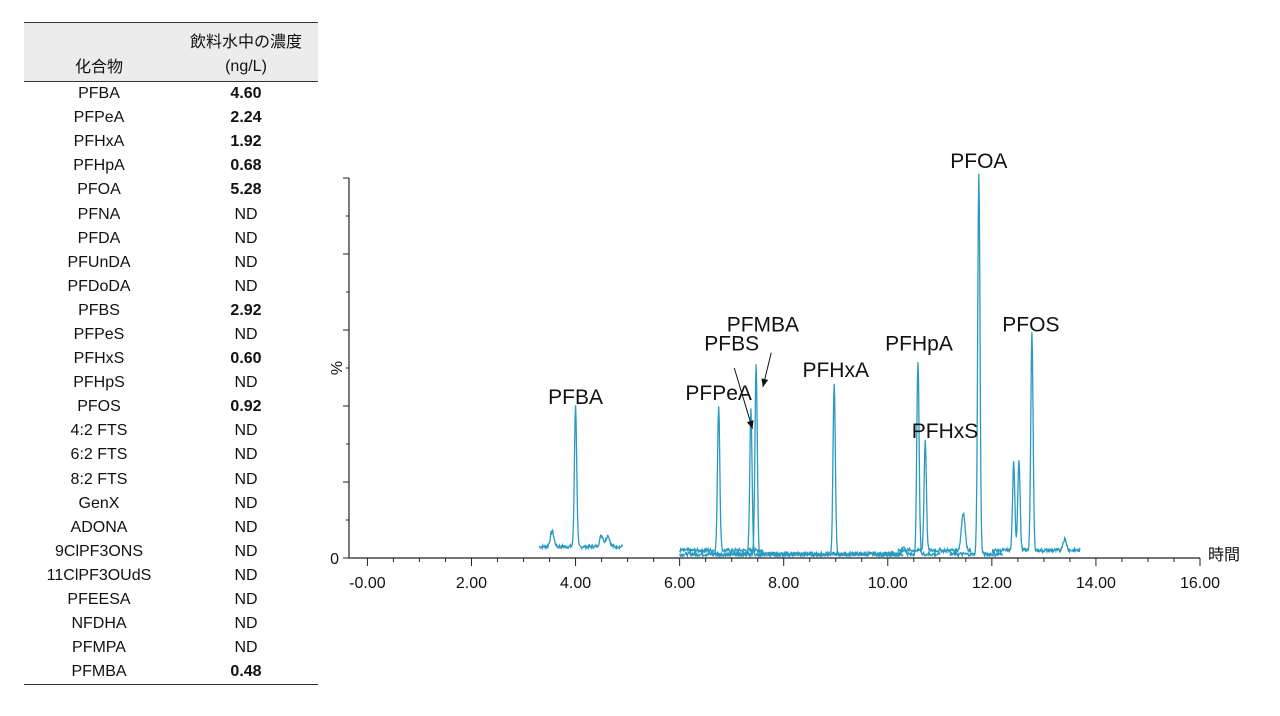  Describe the element at coordinates (99, 600) in the screenshot. I see `compound-cell: PFEESA` at that location.